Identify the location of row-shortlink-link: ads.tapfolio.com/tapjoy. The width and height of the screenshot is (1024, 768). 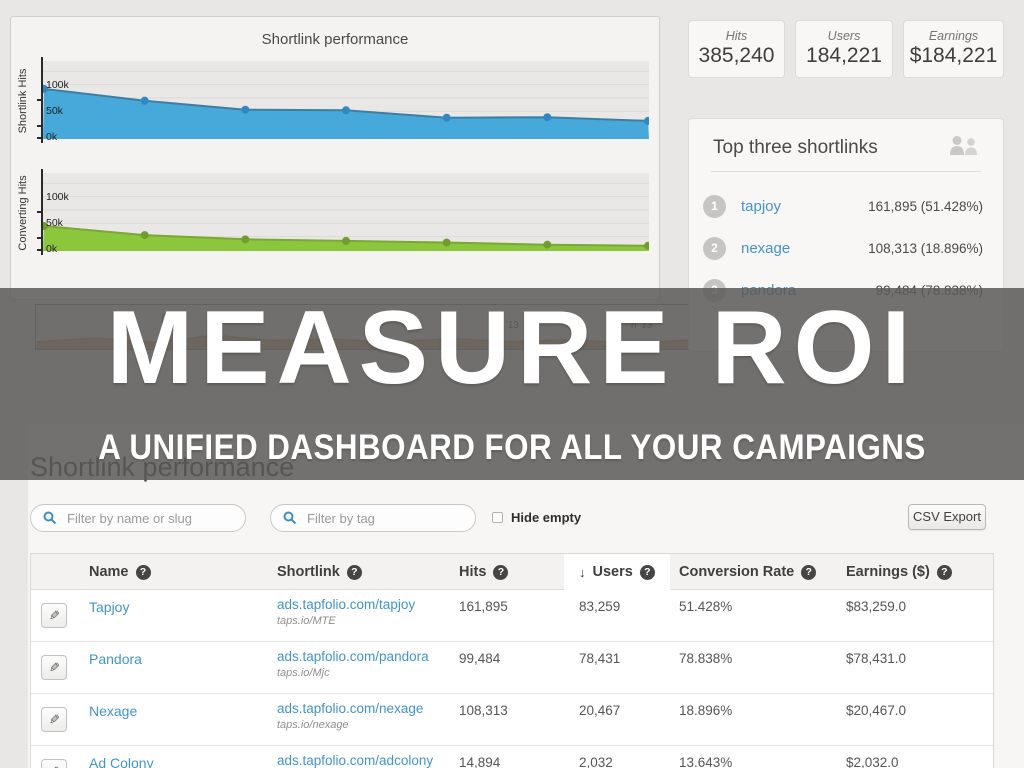
(346, 604).